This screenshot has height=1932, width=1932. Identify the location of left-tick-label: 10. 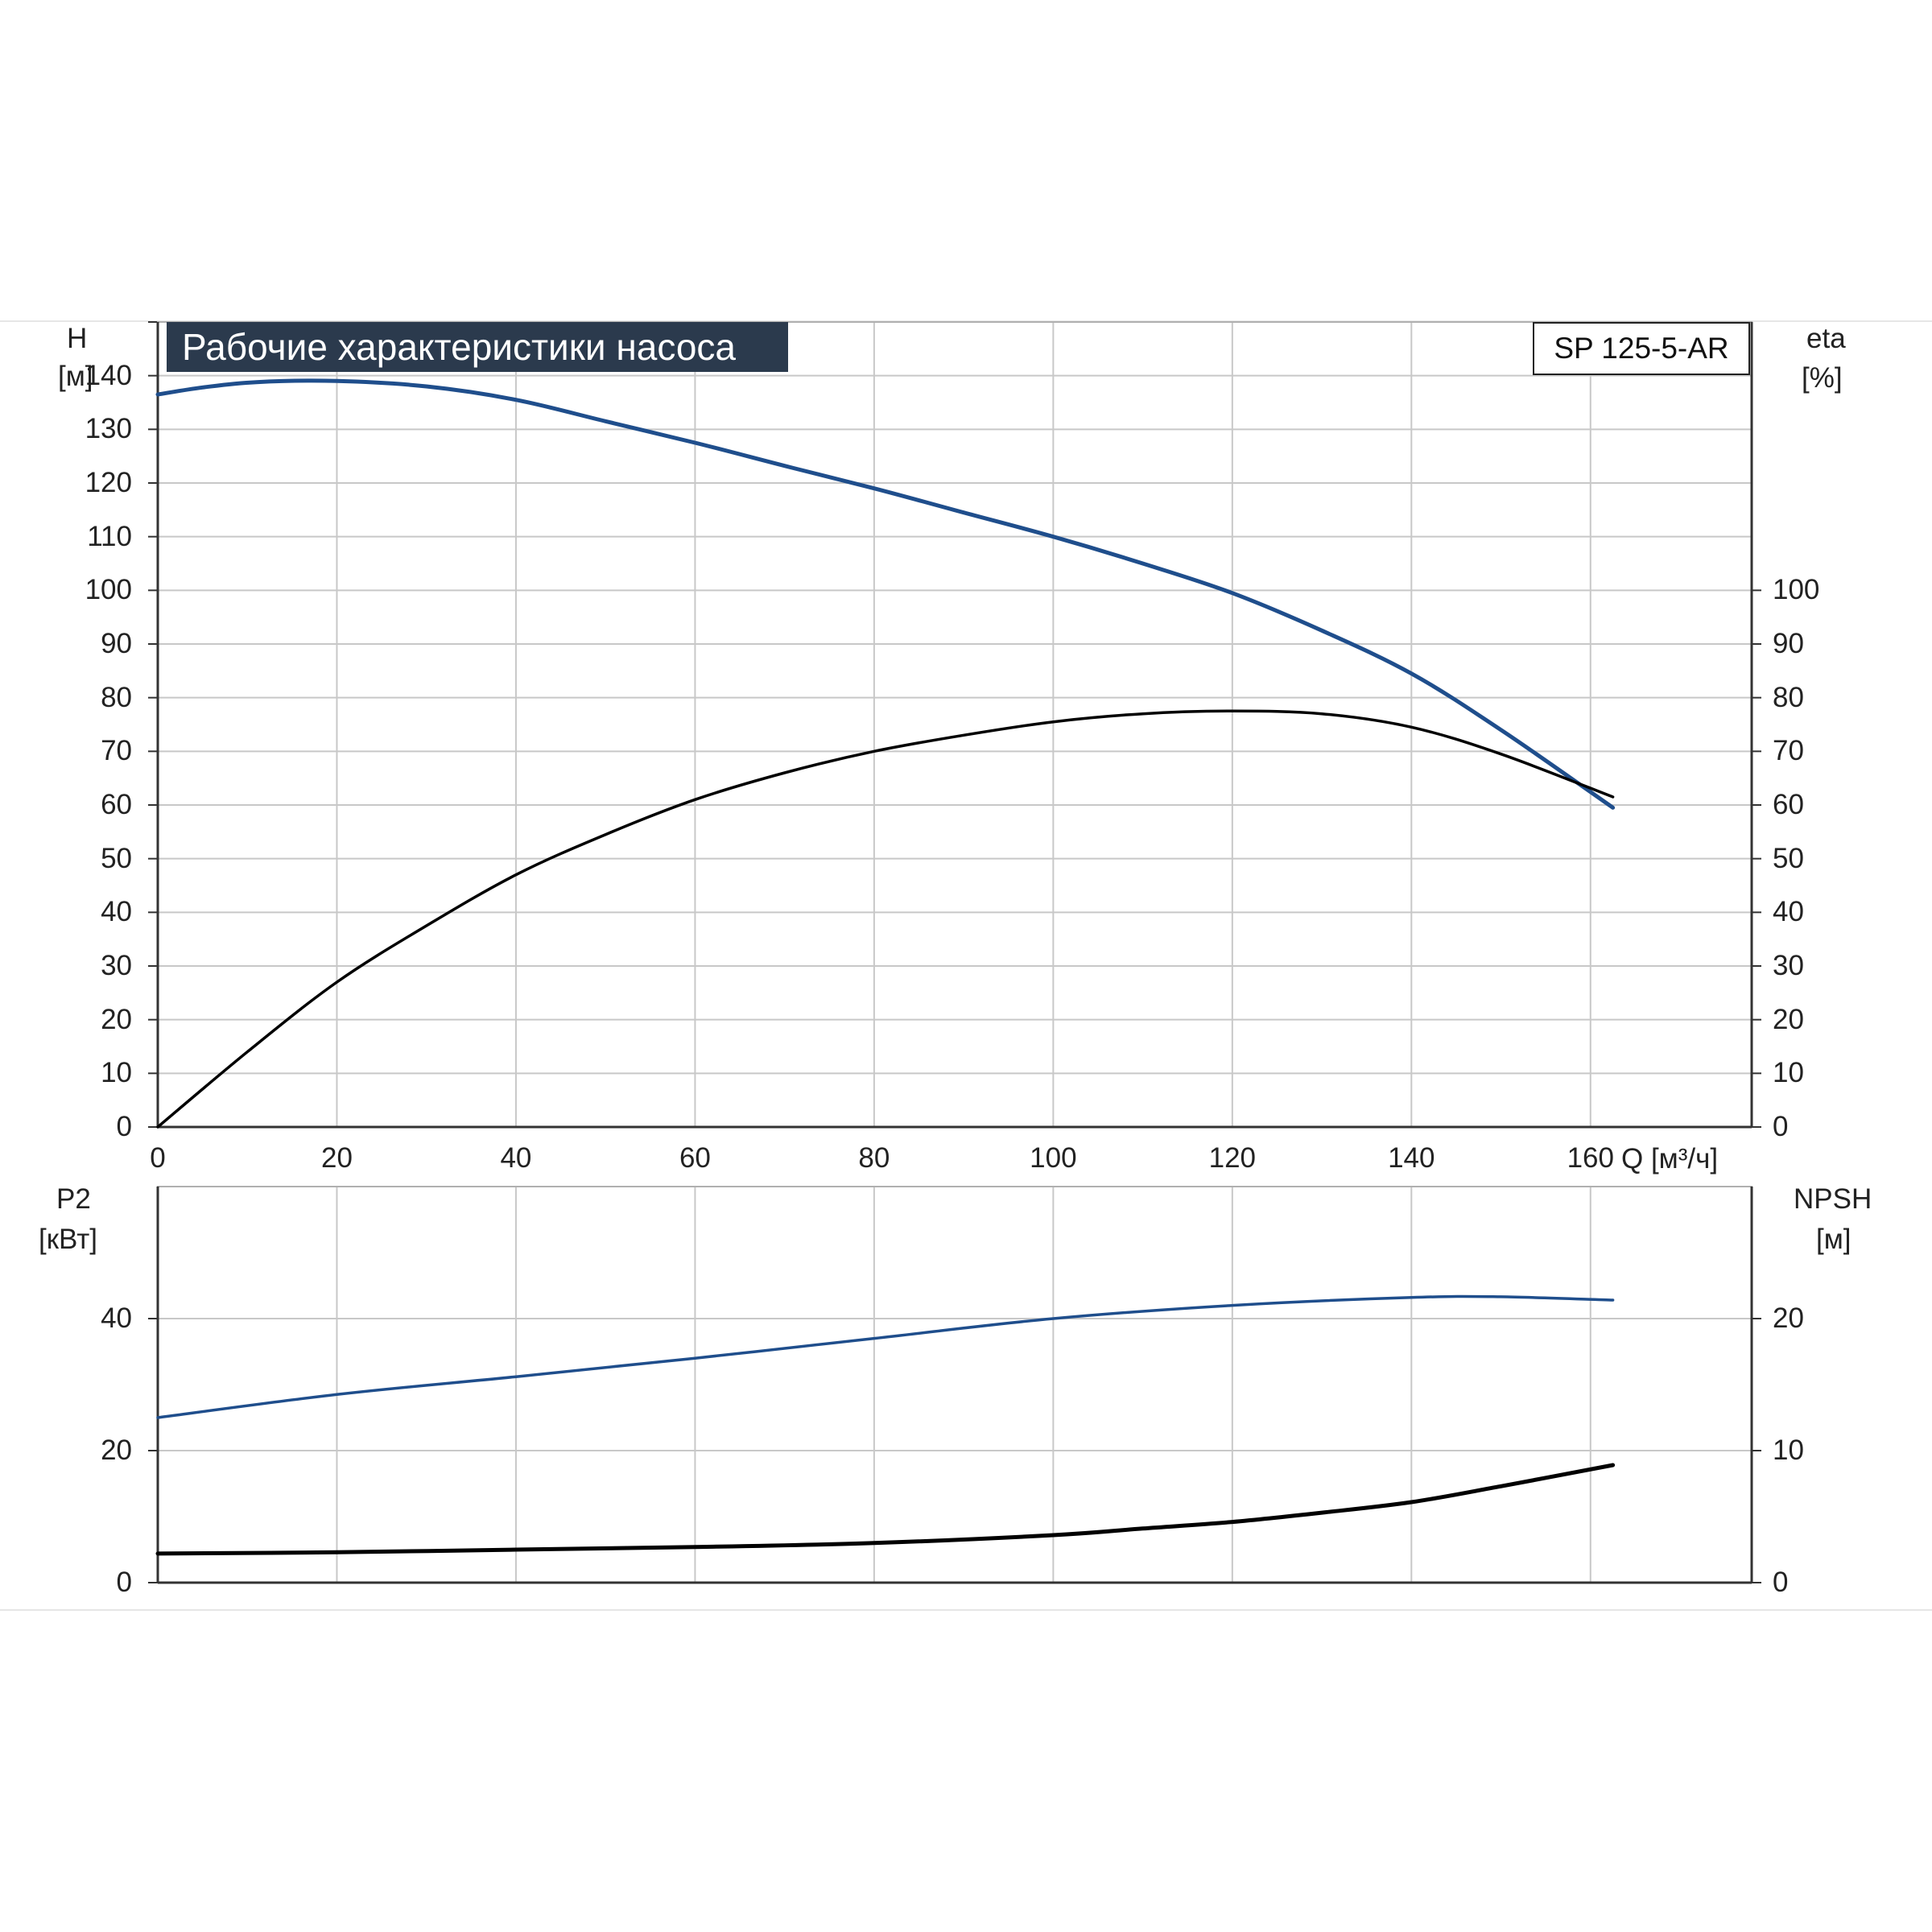
(116, 1073).